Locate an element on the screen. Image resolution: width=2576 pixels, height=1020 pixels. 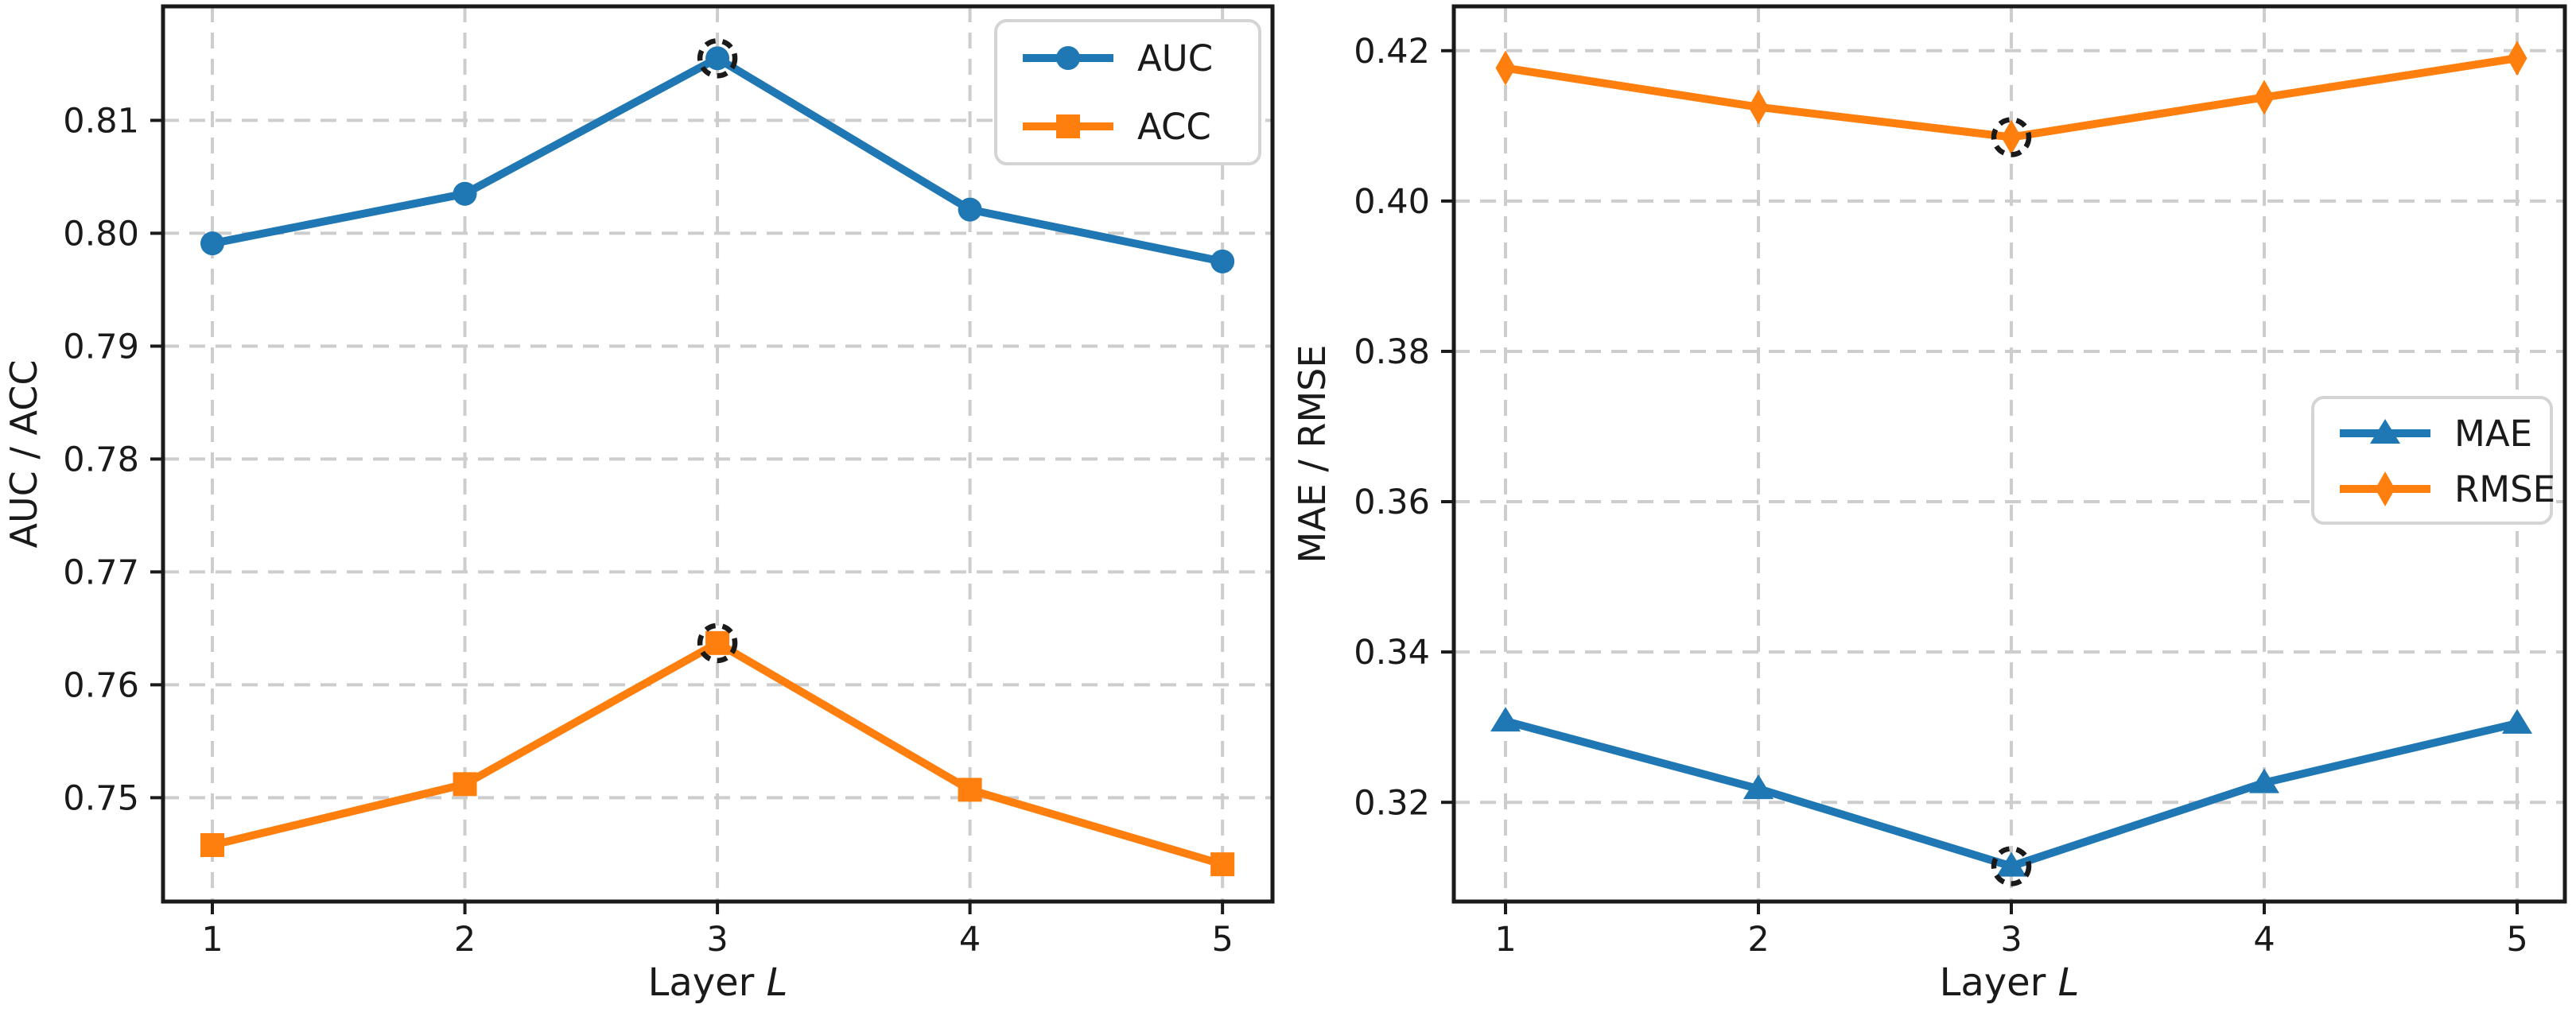
y-tick-label: 0.38 is located at coordinates (1392, 352).